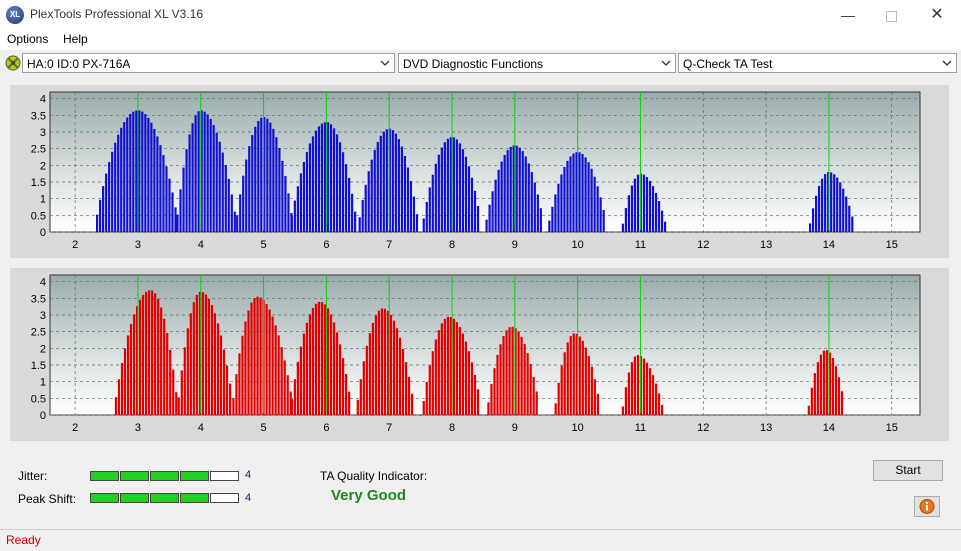 The image size is (961, 551). I want to click on window-title: PlexTools Professional XL V3.16, so click(116, 14).